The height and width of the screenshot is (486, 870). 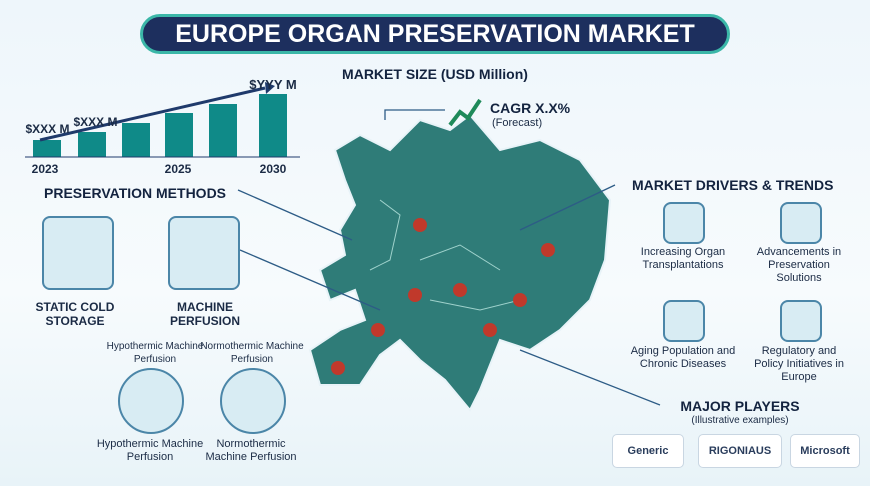 I want to click on driver-label: Aging Population and Chronic Diseases, so click(x=683, y=357).